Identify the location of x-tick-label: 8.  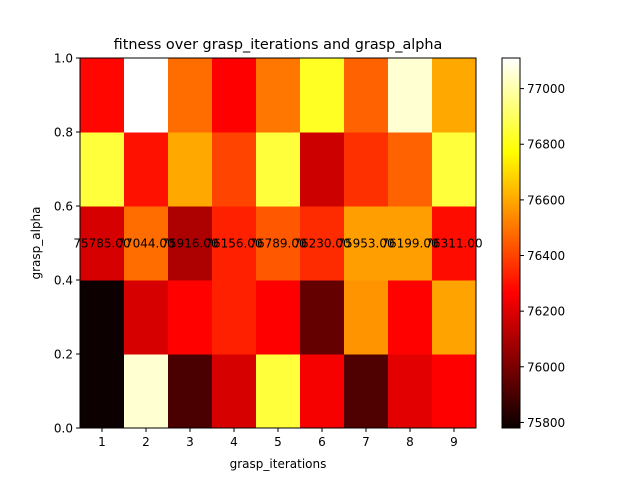
(410, 442).